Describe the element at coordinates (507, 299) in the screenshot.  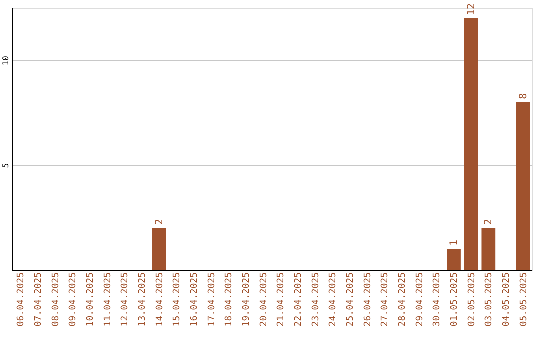
I see `x-tick-label: 04.05.2025` at that location.